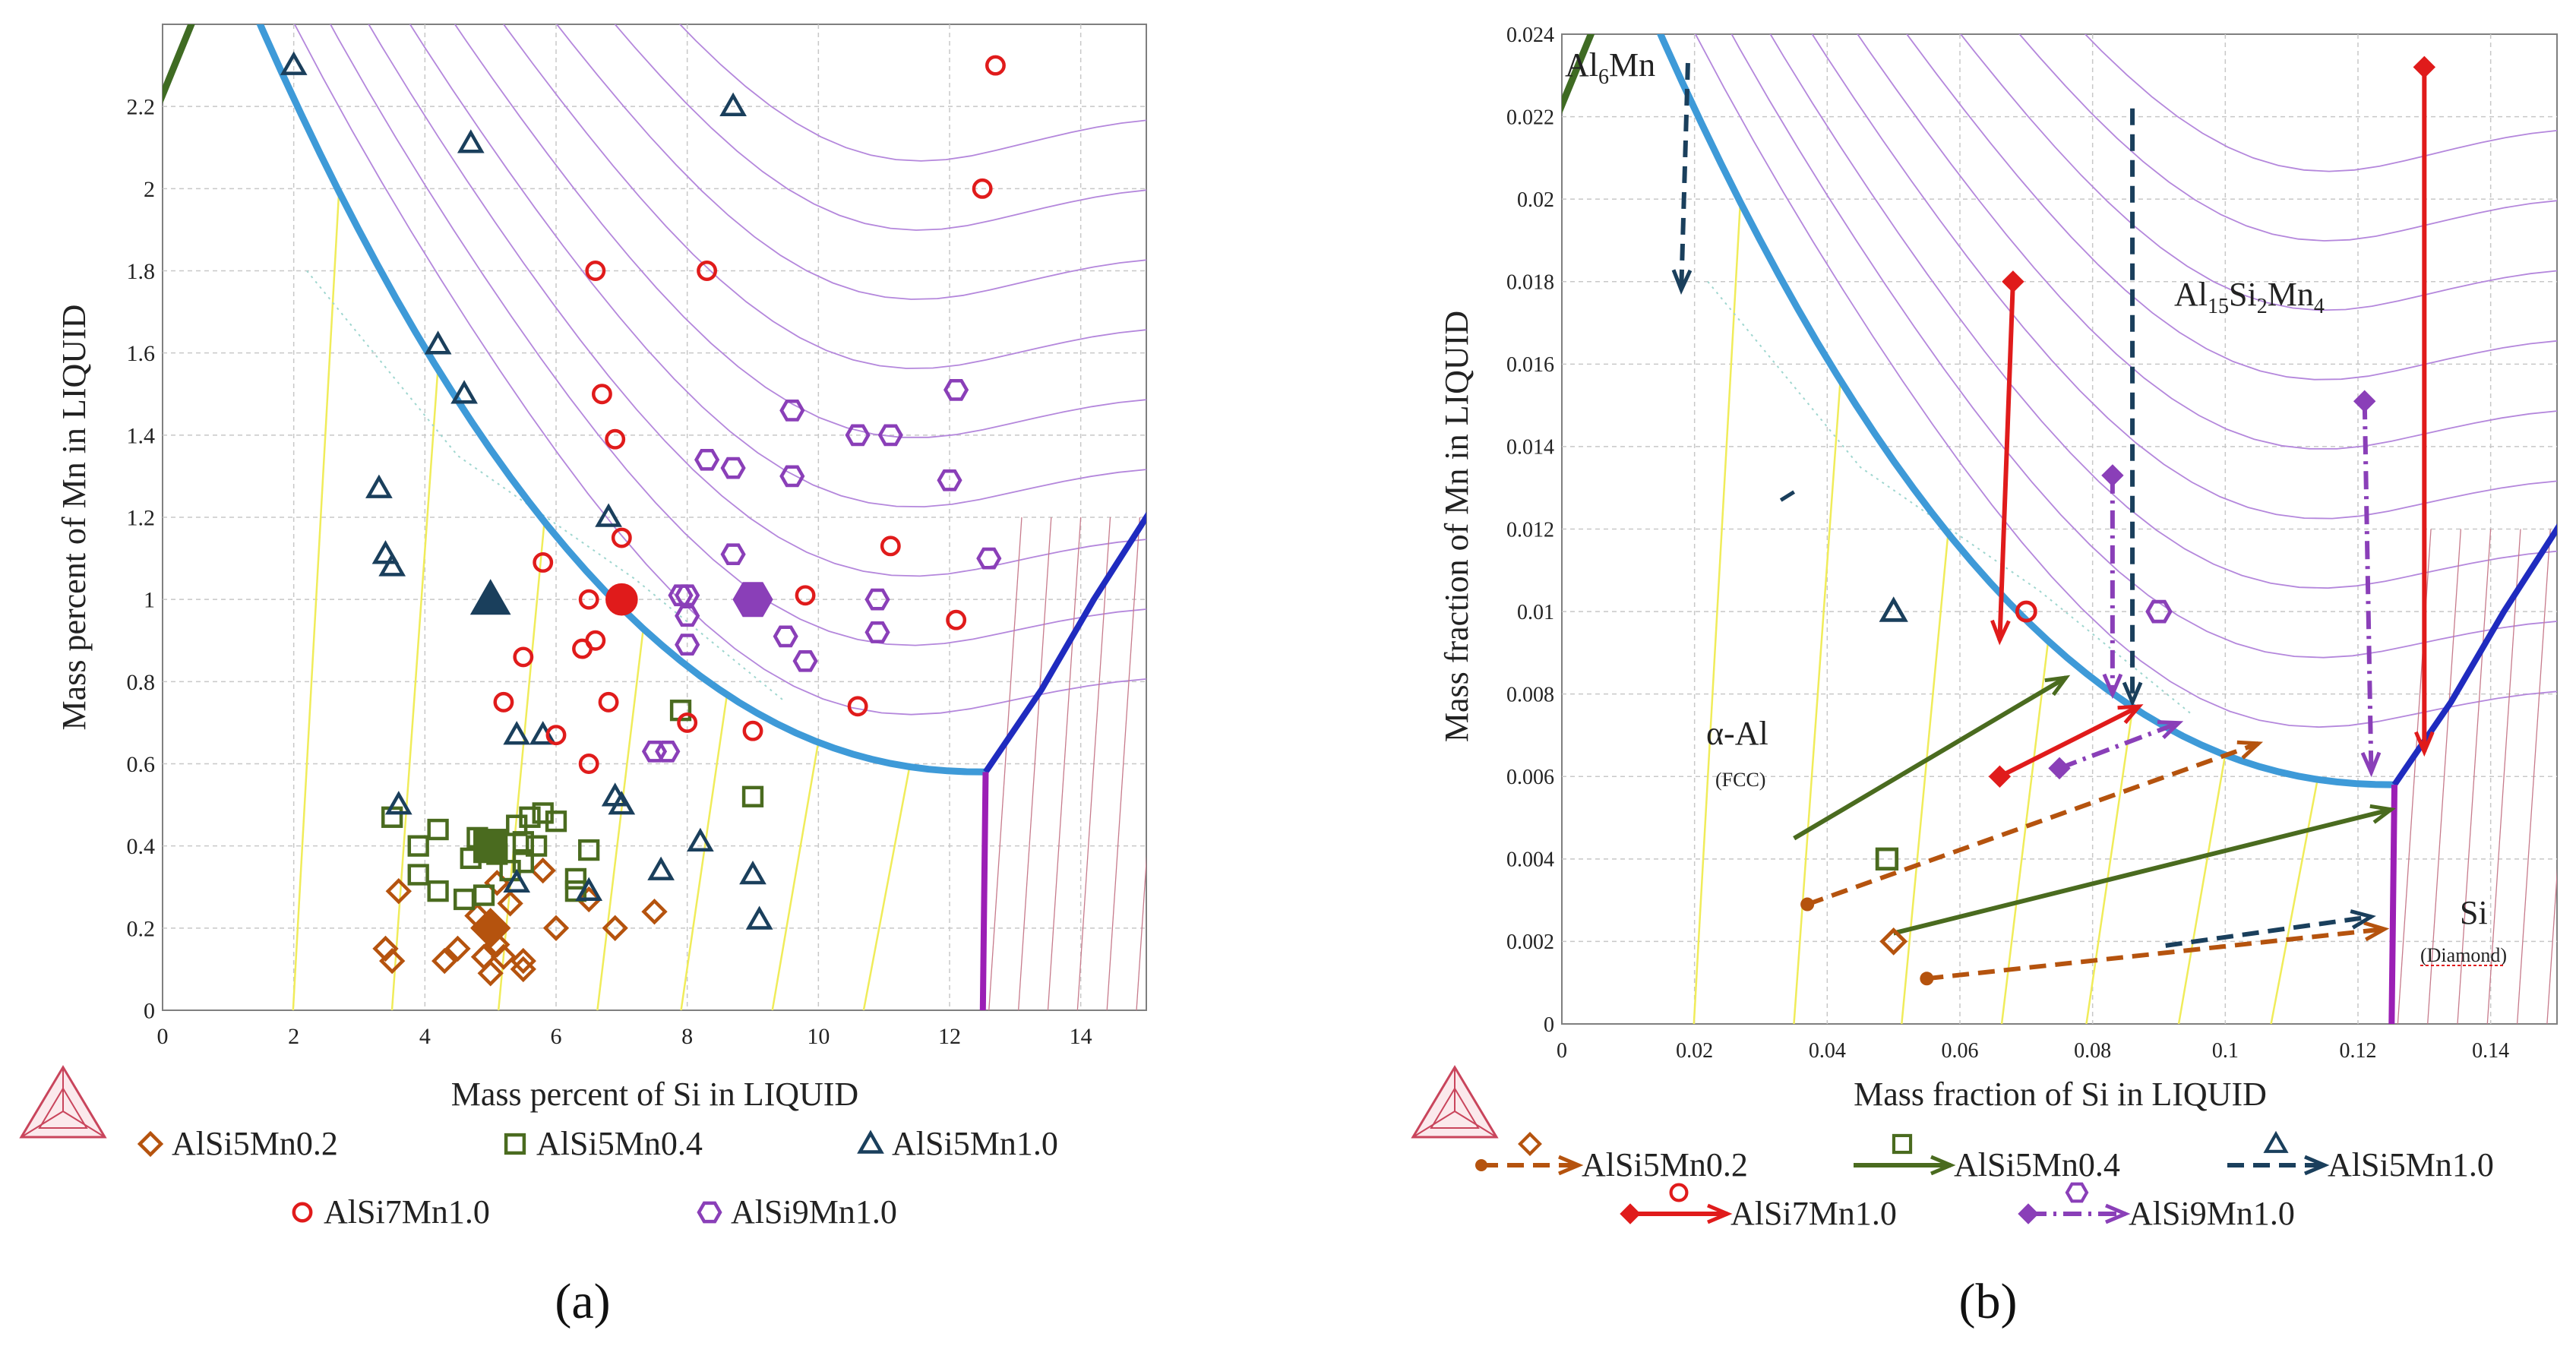 Image resolution: width=2576 pixels, height=1346 pixels. What do you see at coordinates (621, 599) in the screenshot?
I see `mean-point-AlSi7Mn1.0` at bounding box center [621, 599].